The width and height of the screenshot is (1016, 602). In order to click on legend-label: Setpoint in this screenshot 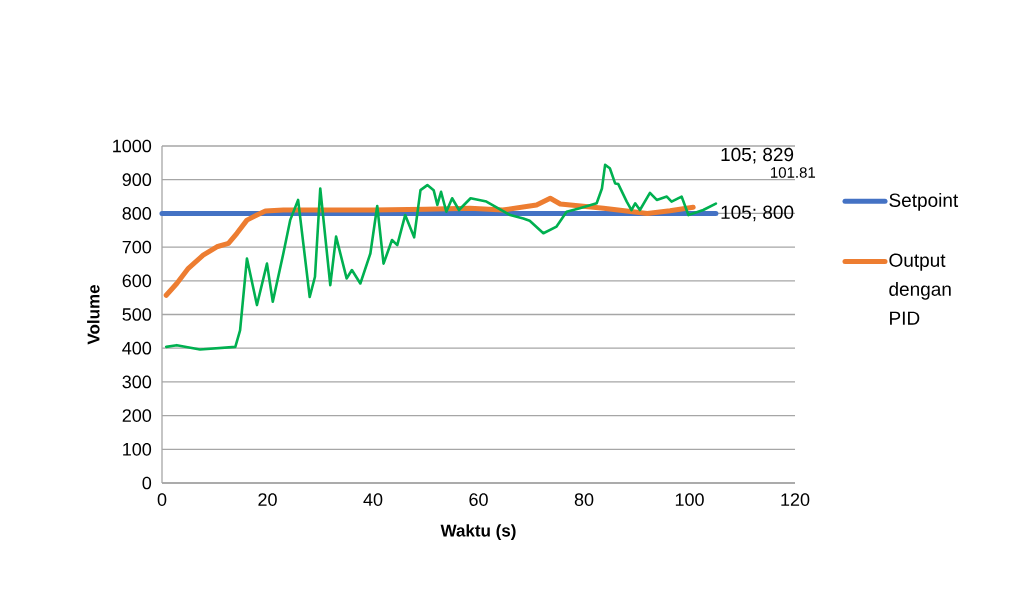, I will do `click(924, 202)`.